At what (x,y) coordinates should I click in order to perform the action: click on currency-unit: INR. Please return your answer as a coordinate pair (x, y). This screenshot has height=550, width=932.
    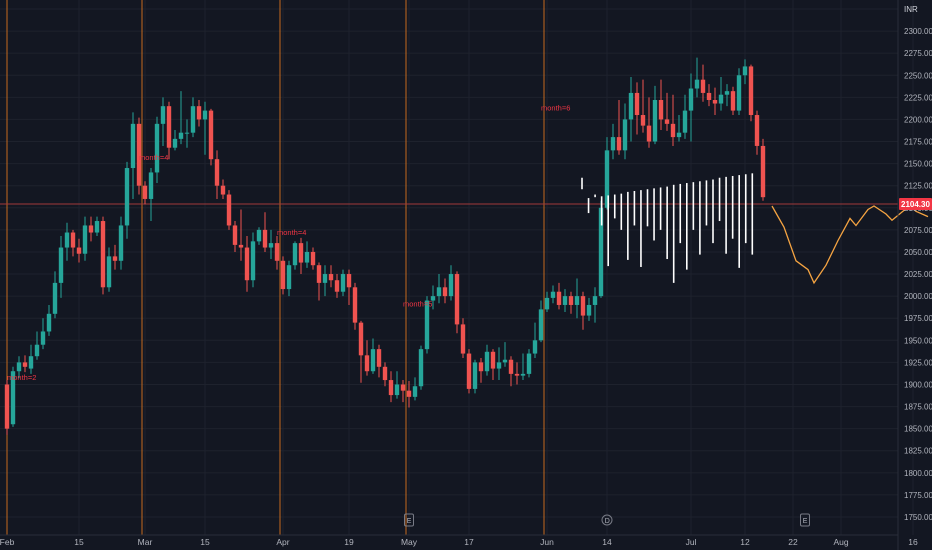
    Looking at the image, I should click on (911, 9).